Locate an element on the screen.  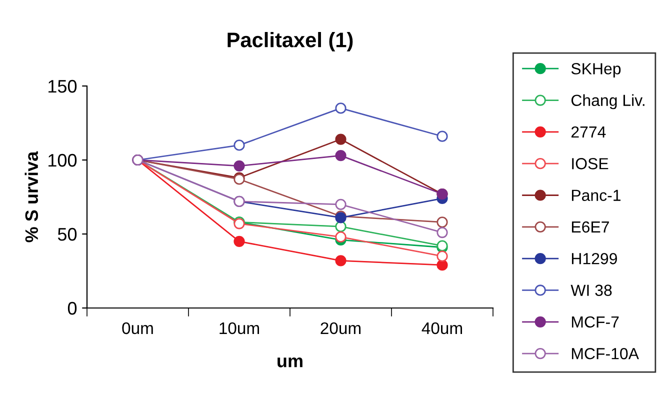
chart-title: Paclitaxel (1) is located at coordinates (290, 42).